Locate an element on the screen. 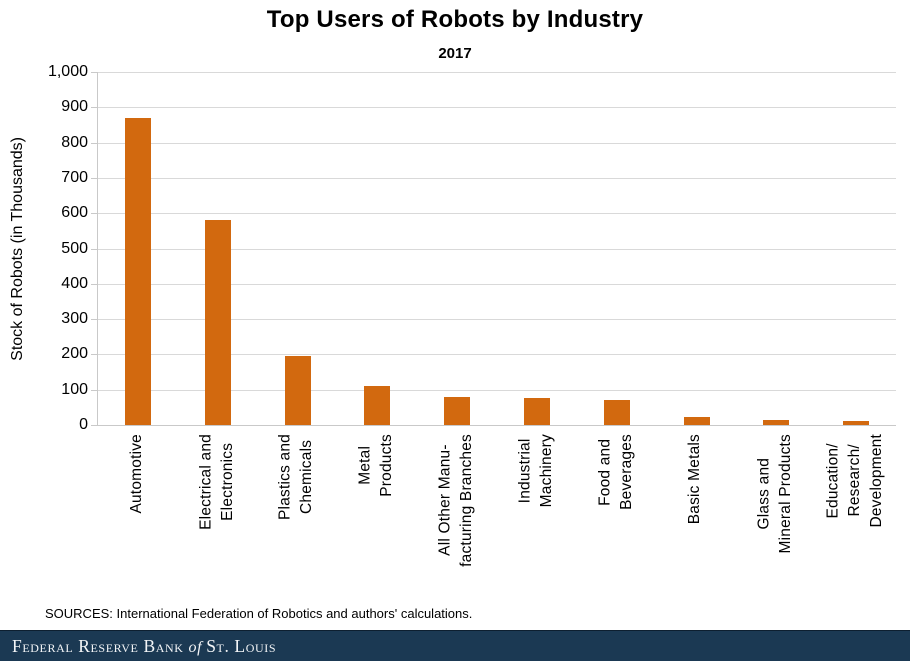 The width and height of the screenshot is (910, 661). x-category-slot: Education/ Research/ Development is located at coordinates (855, 519).